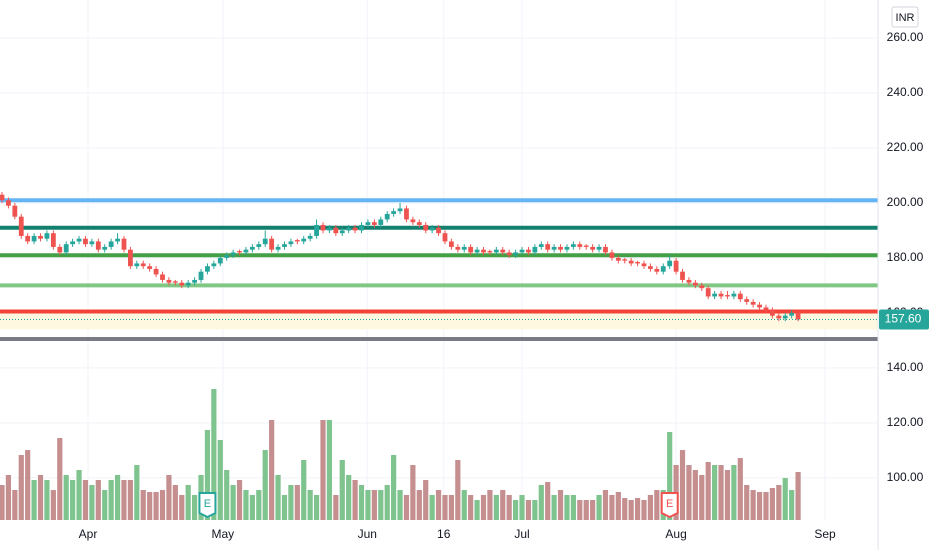 Image resolution: width=932 pixels, height=550 pixels. I want to click on event-label: E, so click(669, 504).